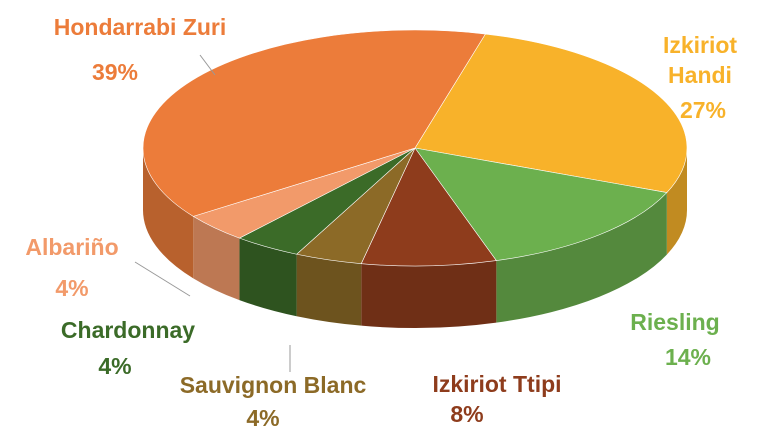  What do you see at coordinates (72, 247) in the screenshot?
I see `category-label: Albariño` at bounding box center [72, 247].